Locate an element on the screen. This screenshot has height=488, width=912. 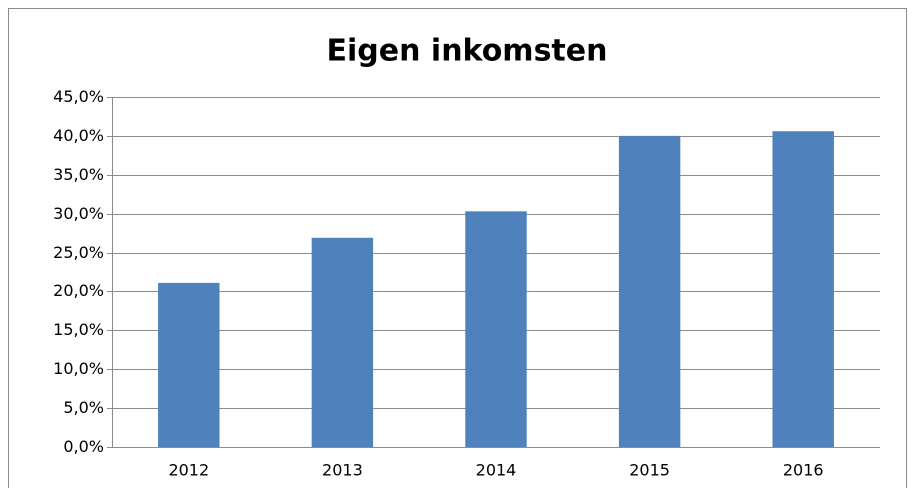
y-tick-label: 35,0% is located at coordinates (78, 174).